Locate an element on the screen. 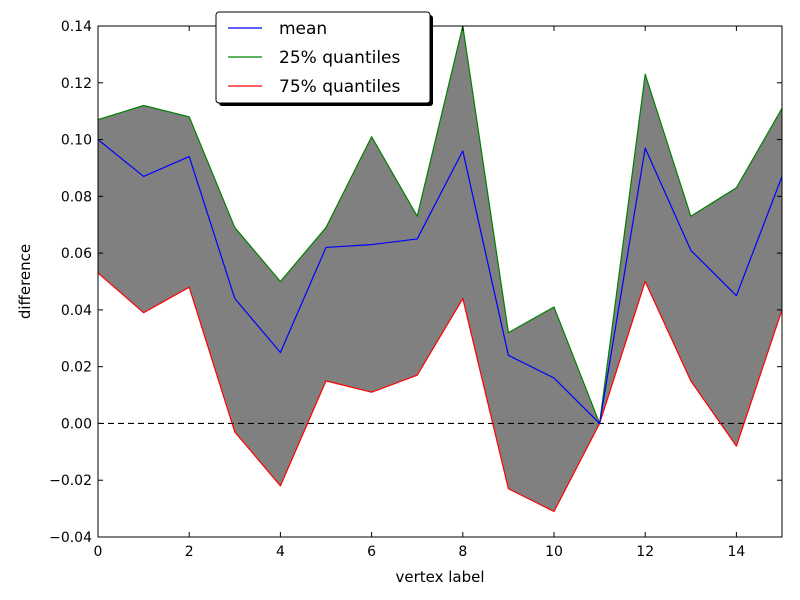 The height and width of the screenshot is (600, 800). legend-entries: mean 25% quantiles 75% quantiles is located at coordinates (314, 58).